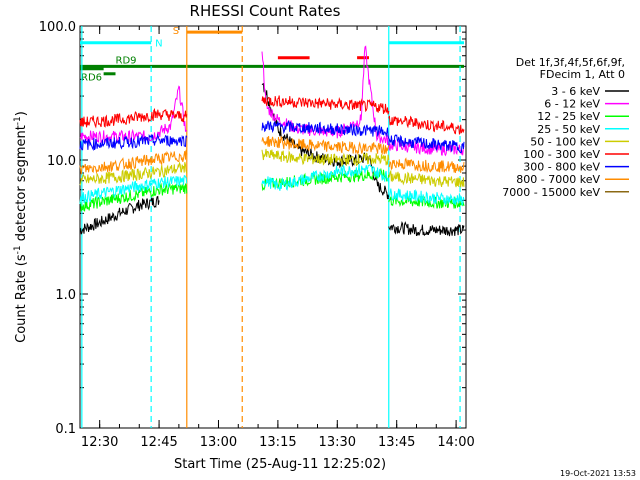 The height and width of the screenshot is (480, 640). Describe the element at coordinates (158, 44) in the screenshot. I see `annotation-label: N` at that location.